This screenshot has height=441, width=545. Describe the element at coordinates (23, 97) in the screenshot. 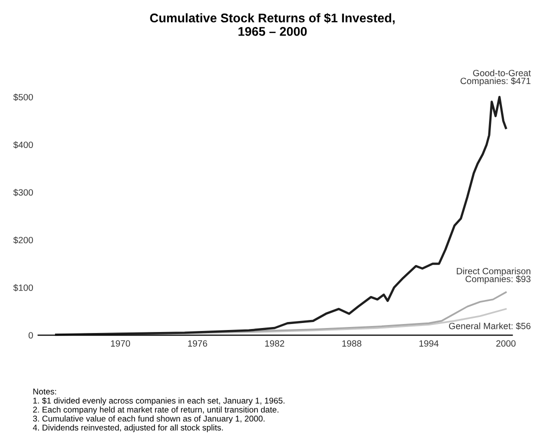

I see `y-tick-label: $500` at that location.